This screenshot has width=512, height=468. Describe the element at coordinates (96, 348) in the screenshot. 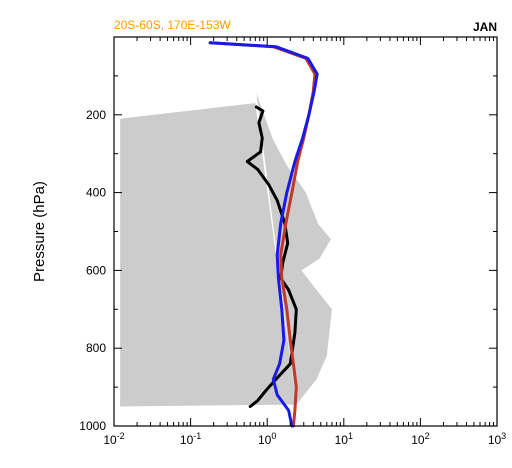

I see `y-tick-label: 800` at that location.